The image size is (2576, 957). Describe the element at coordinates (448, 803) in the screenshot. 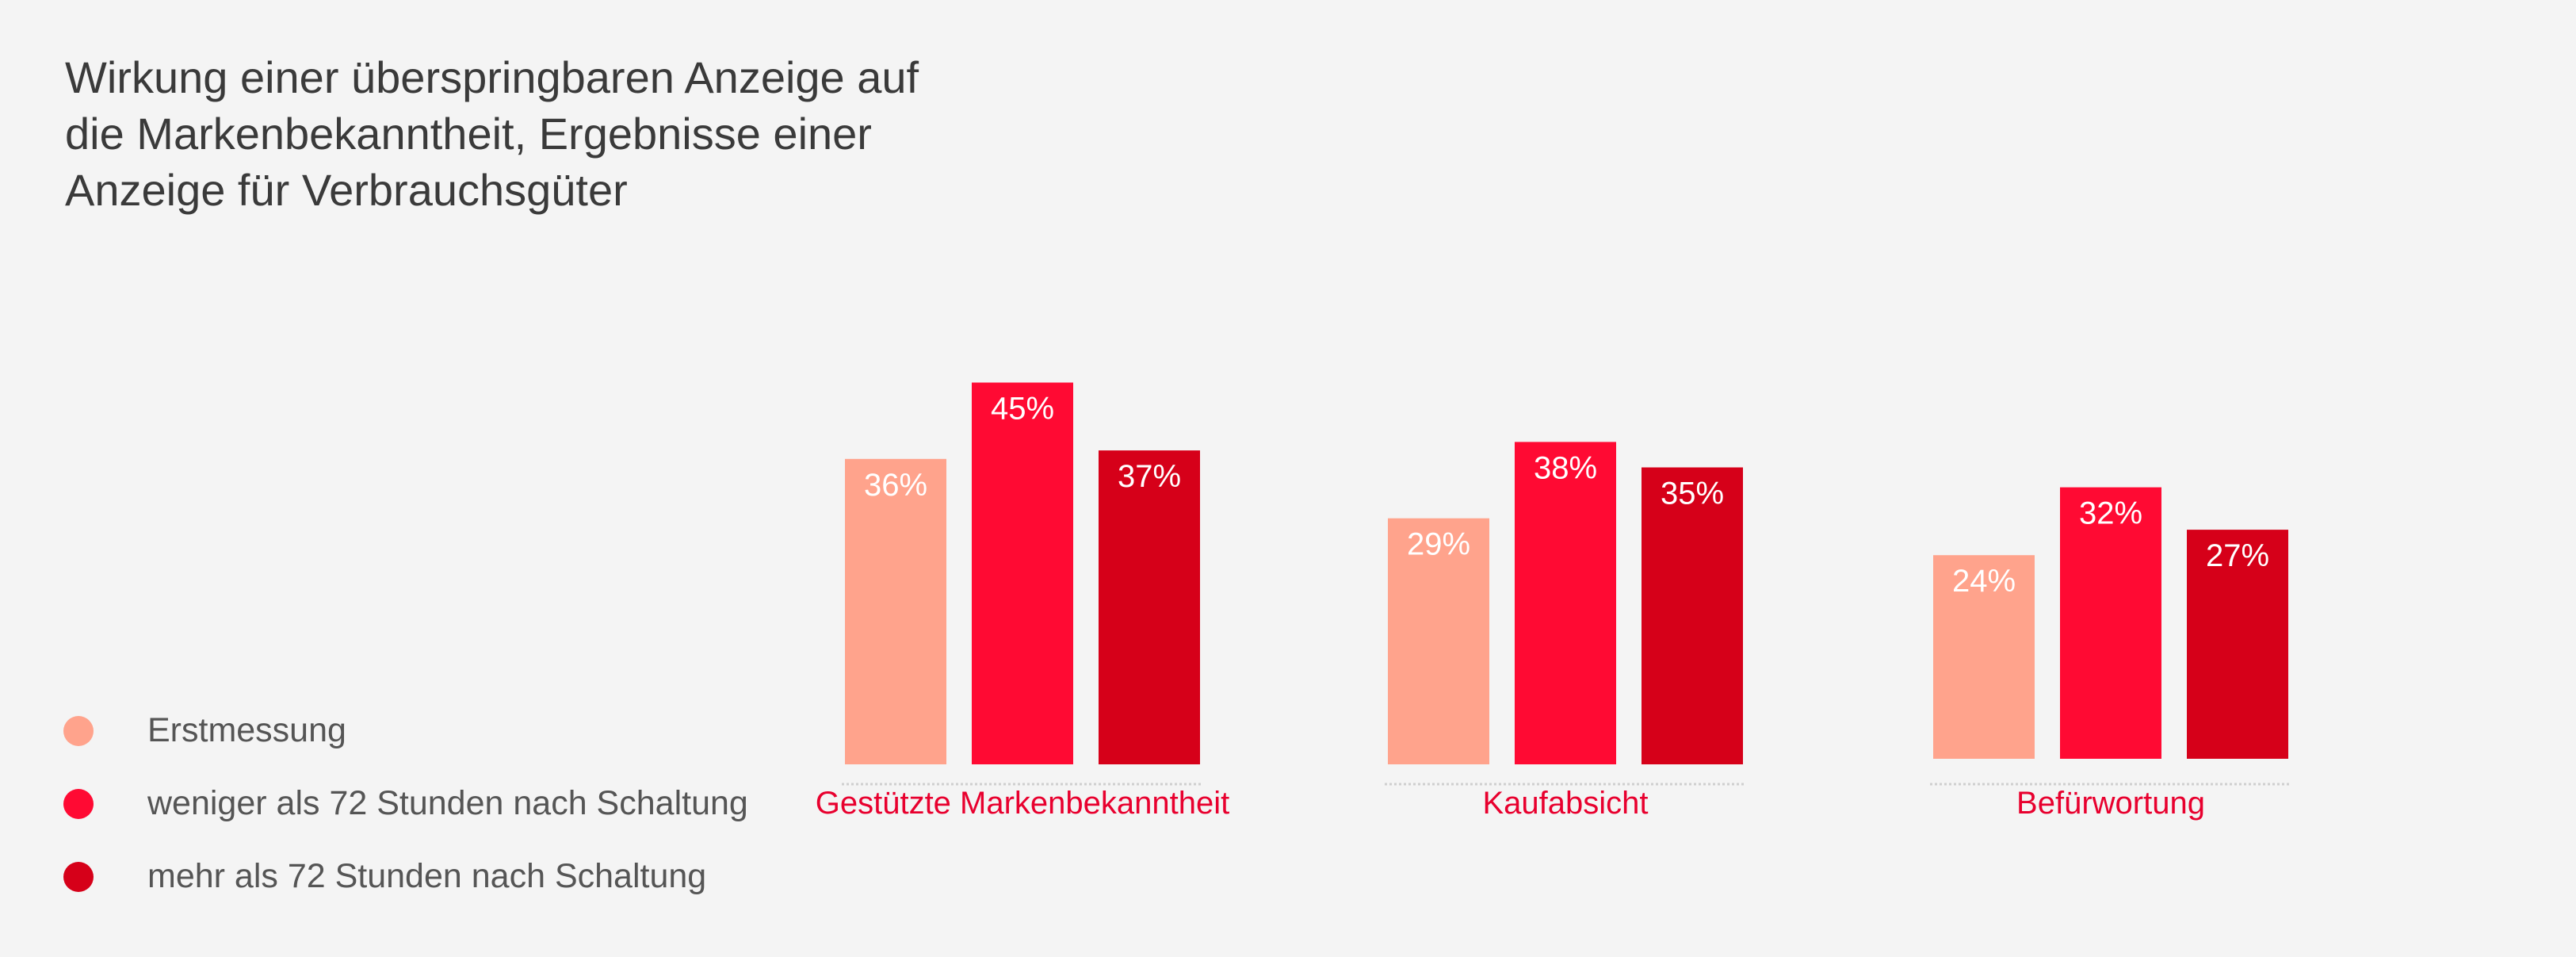

I see `legend-label: weniger als 72 Stunden nach Schaltung` at that location.